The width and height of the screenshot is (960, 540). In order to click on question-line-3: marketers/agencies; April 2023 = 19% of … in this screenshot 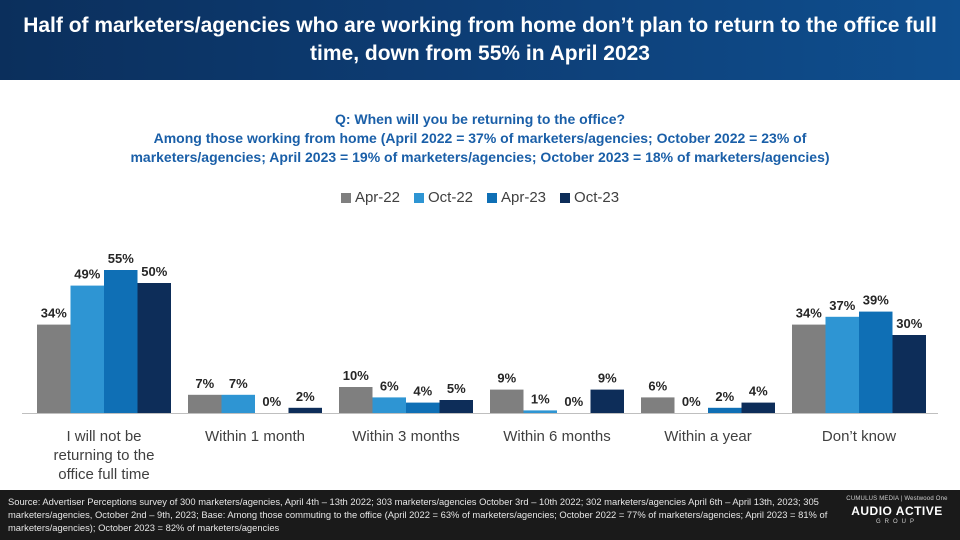, I will do `click(480, 157)`.